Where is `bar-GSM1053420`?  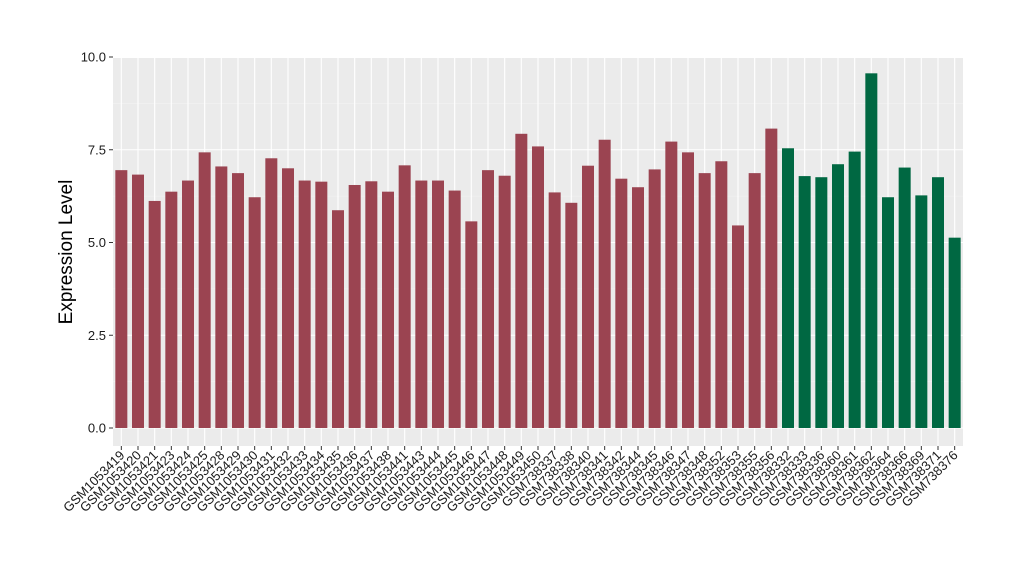
bar-GSM1053420 is located at coordinates (138, 301).